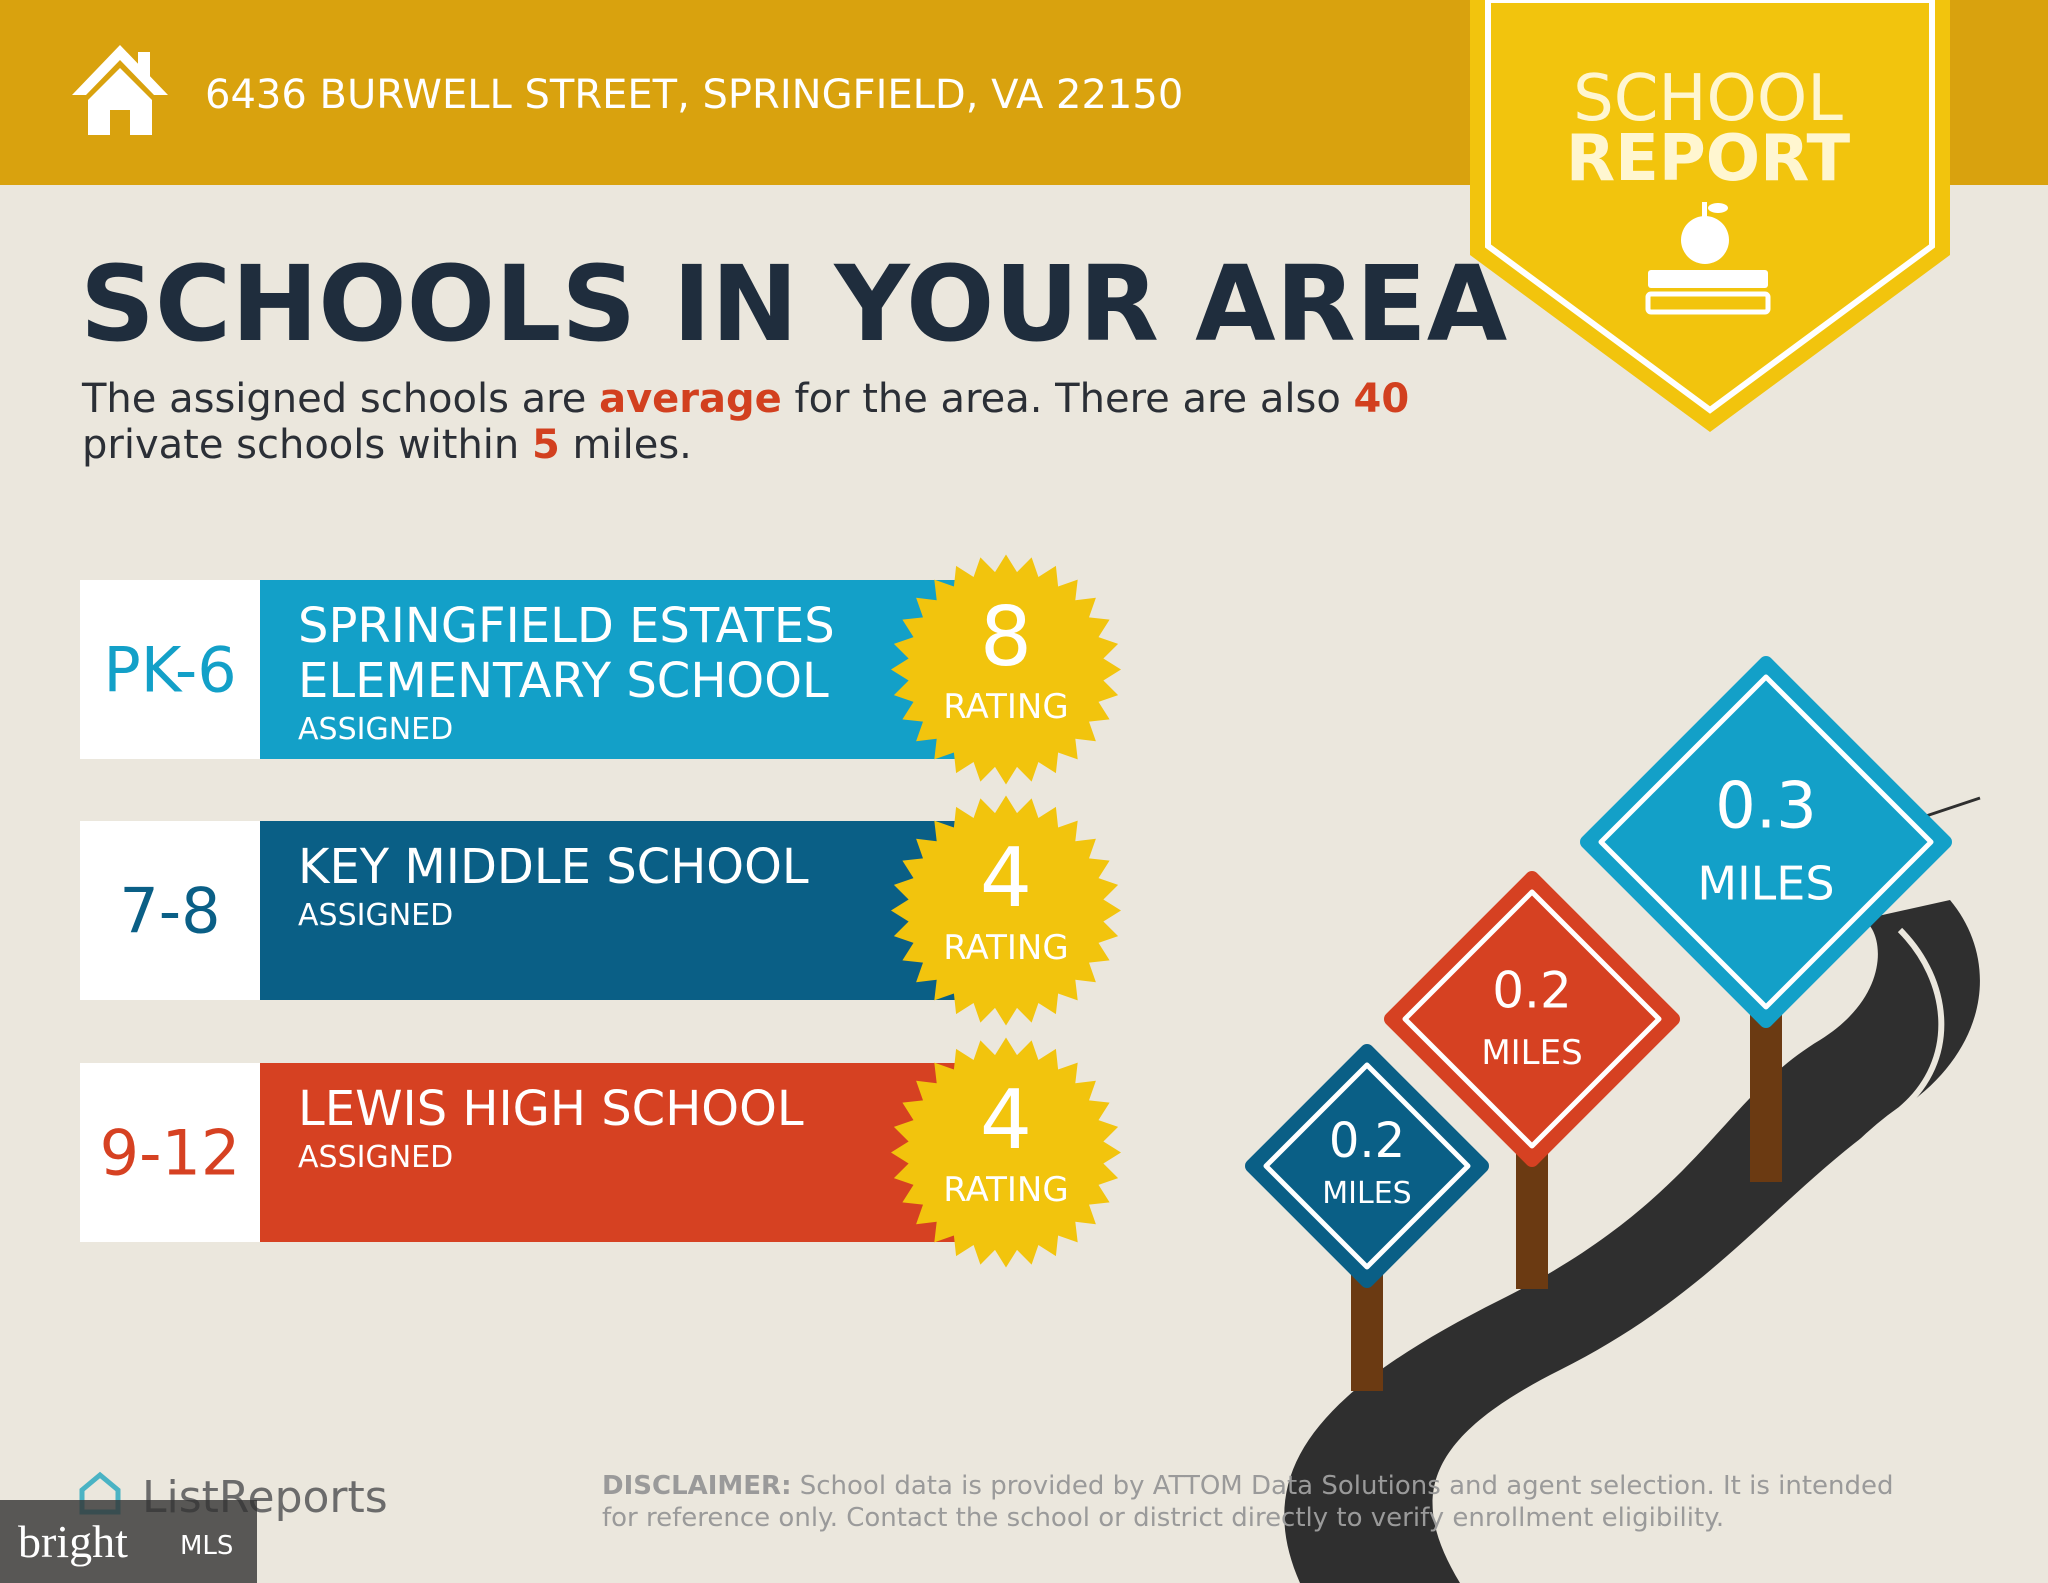  I want to click on summary-text: private schools within, so click(307, 445).